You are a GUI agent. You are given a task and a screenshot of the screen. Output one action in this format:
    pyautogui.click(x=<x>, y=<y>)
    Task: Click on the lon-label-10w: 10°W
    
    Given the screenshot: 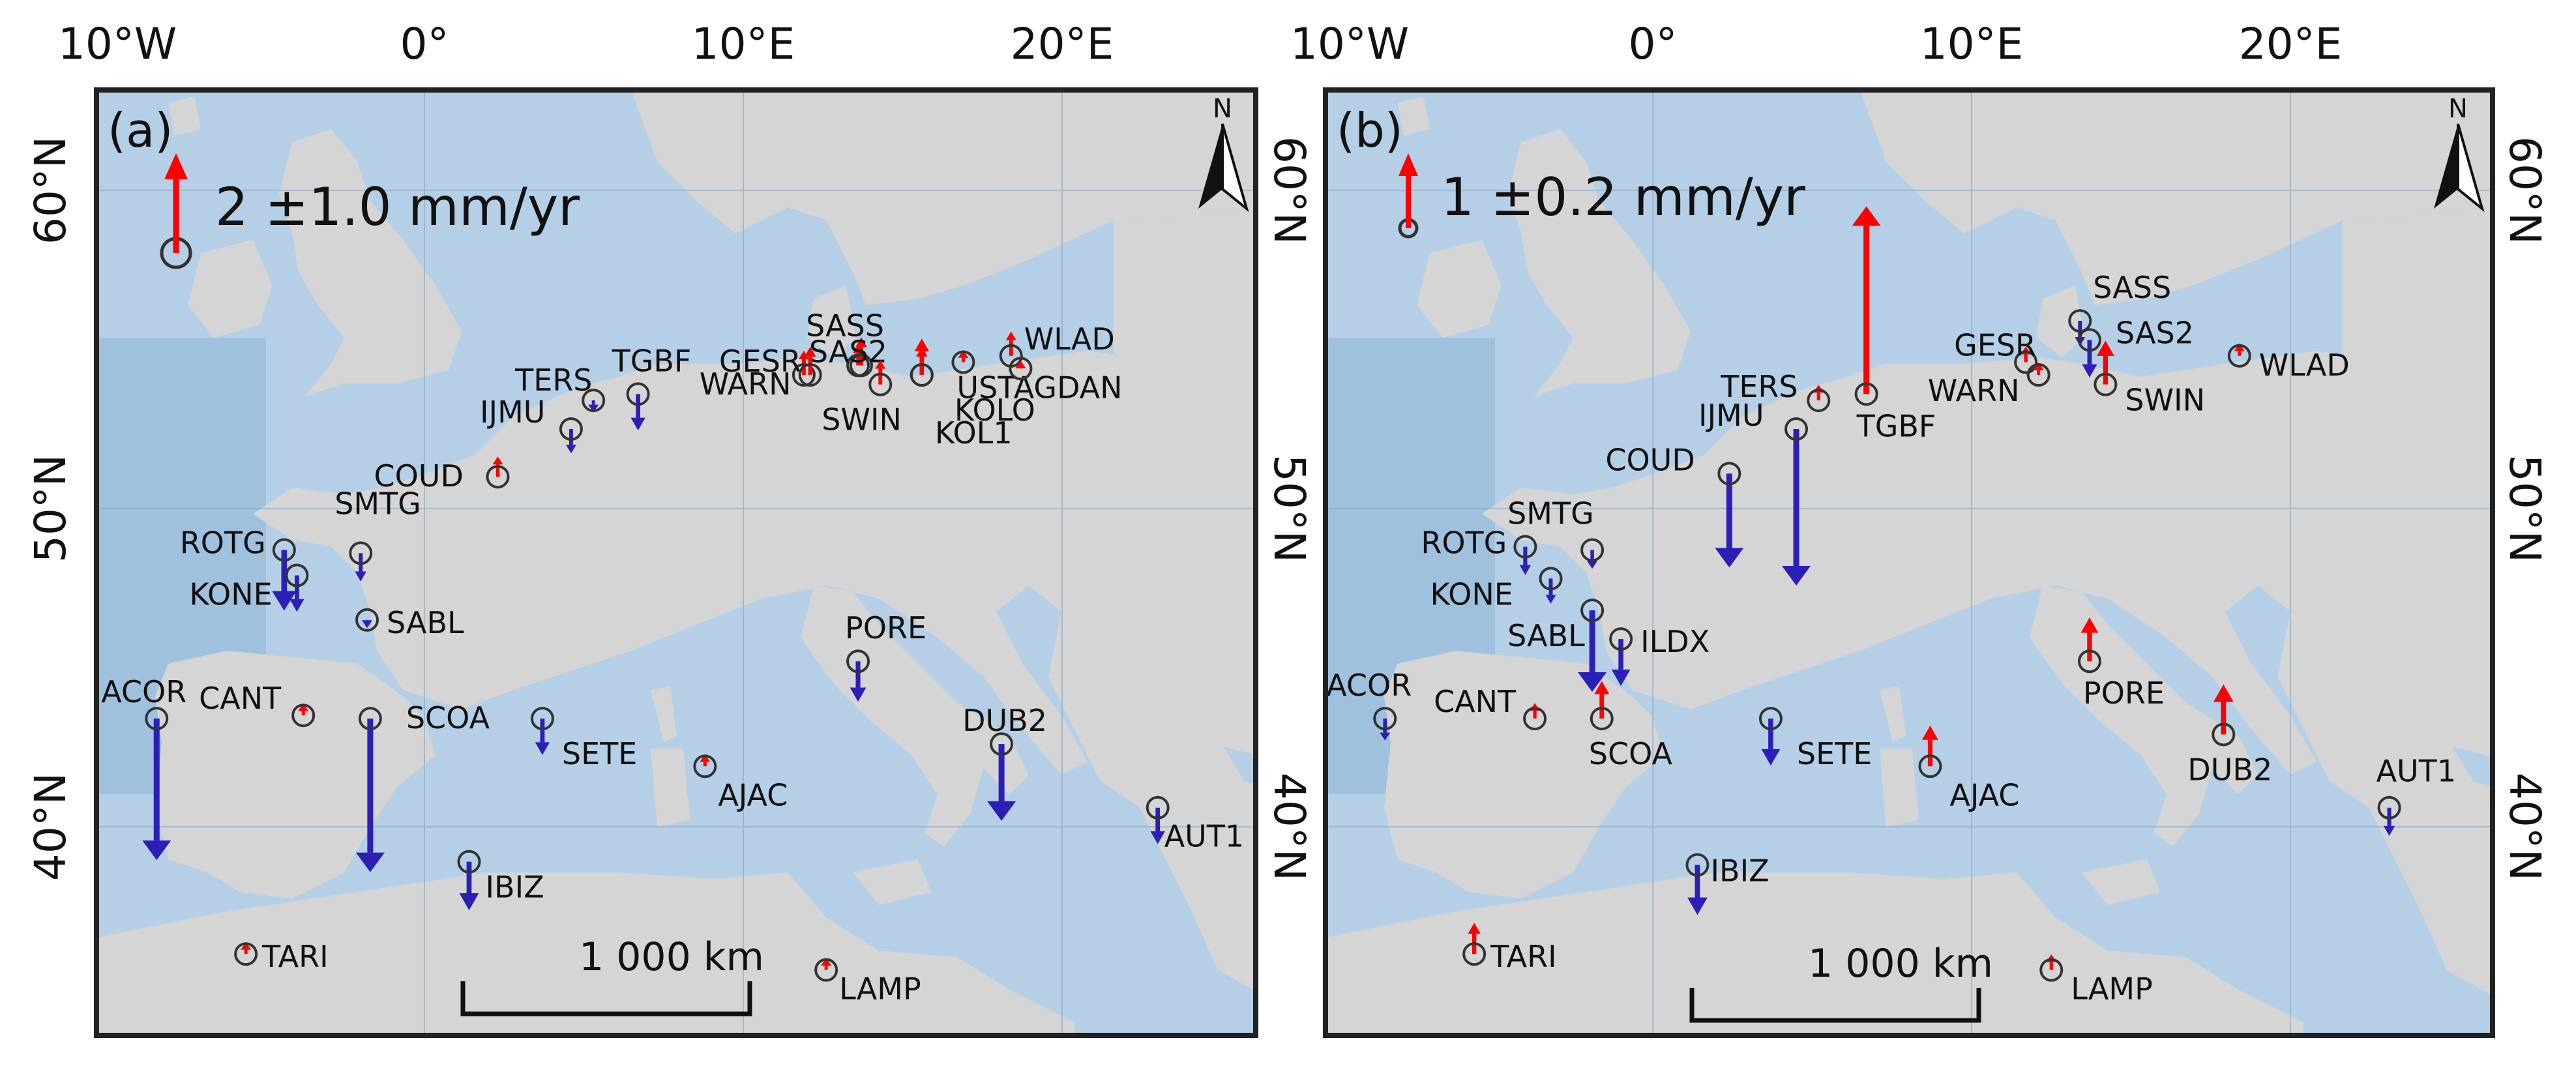 What is the action you would take?
    pyautogui.click(x=1349, y=44)
    